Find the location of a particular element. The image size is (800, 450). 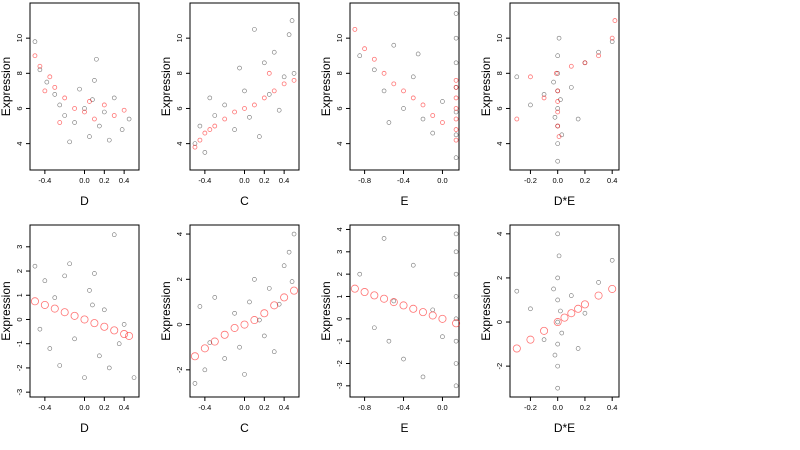

y-tick-label: 3 is located at coordinates (339, 252).